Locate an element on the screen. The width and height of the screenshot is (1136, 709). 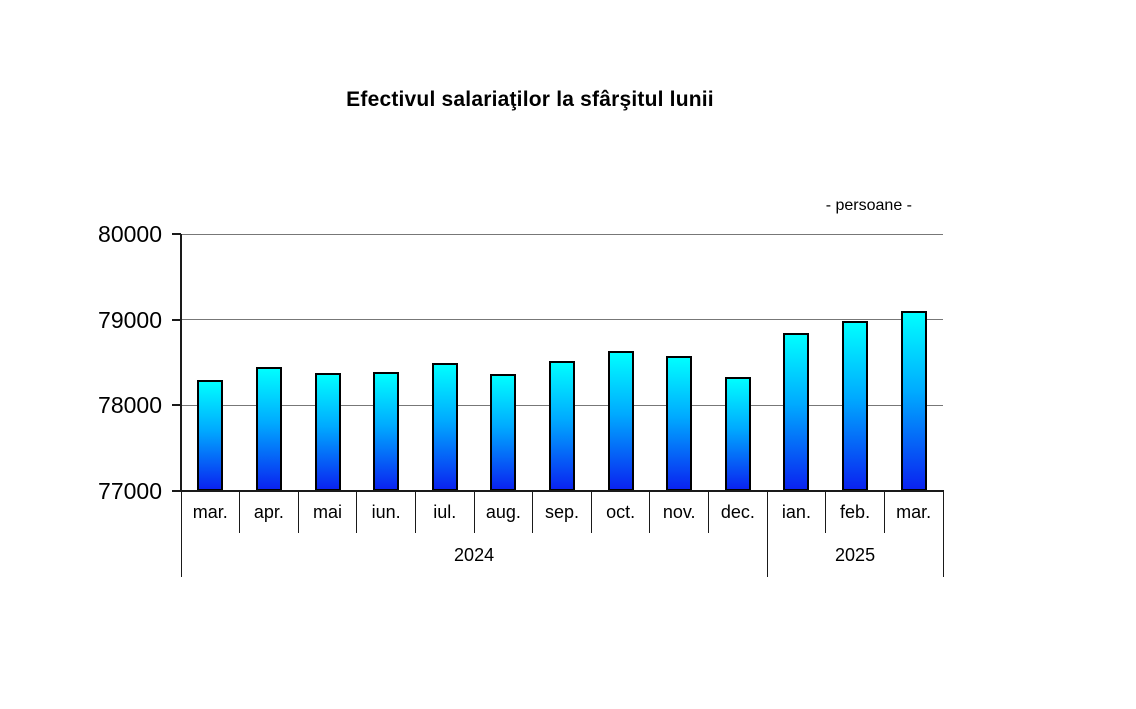
bar-apr.-1 is located at coordinates (268, 428).